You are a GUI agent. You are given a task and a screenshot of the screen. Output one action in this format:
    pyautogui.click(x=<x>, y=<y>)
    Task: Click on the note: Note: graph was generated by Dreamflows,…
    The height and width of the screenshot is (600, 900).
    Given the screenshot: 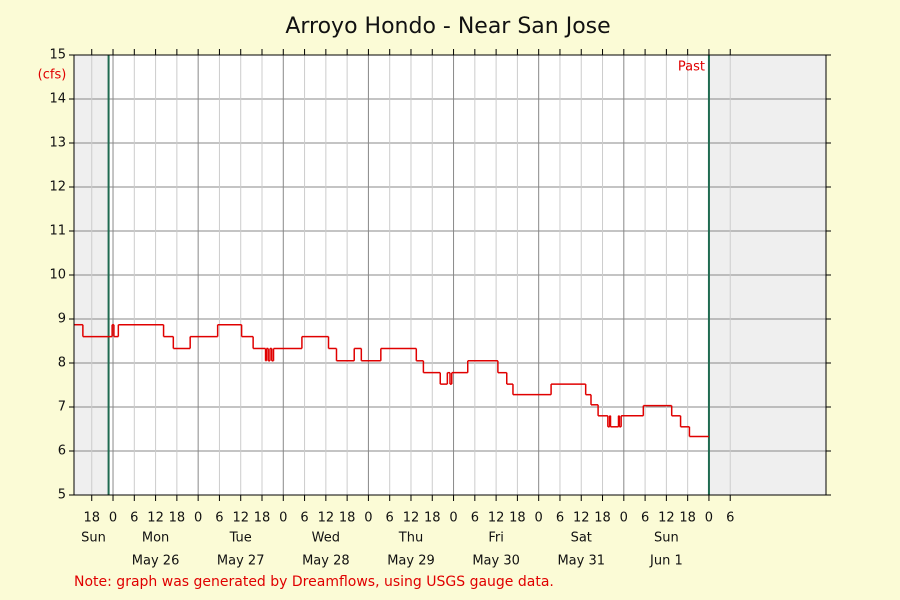 What is the action you would take?
    pyautogui.click(x=314, y=582)
    